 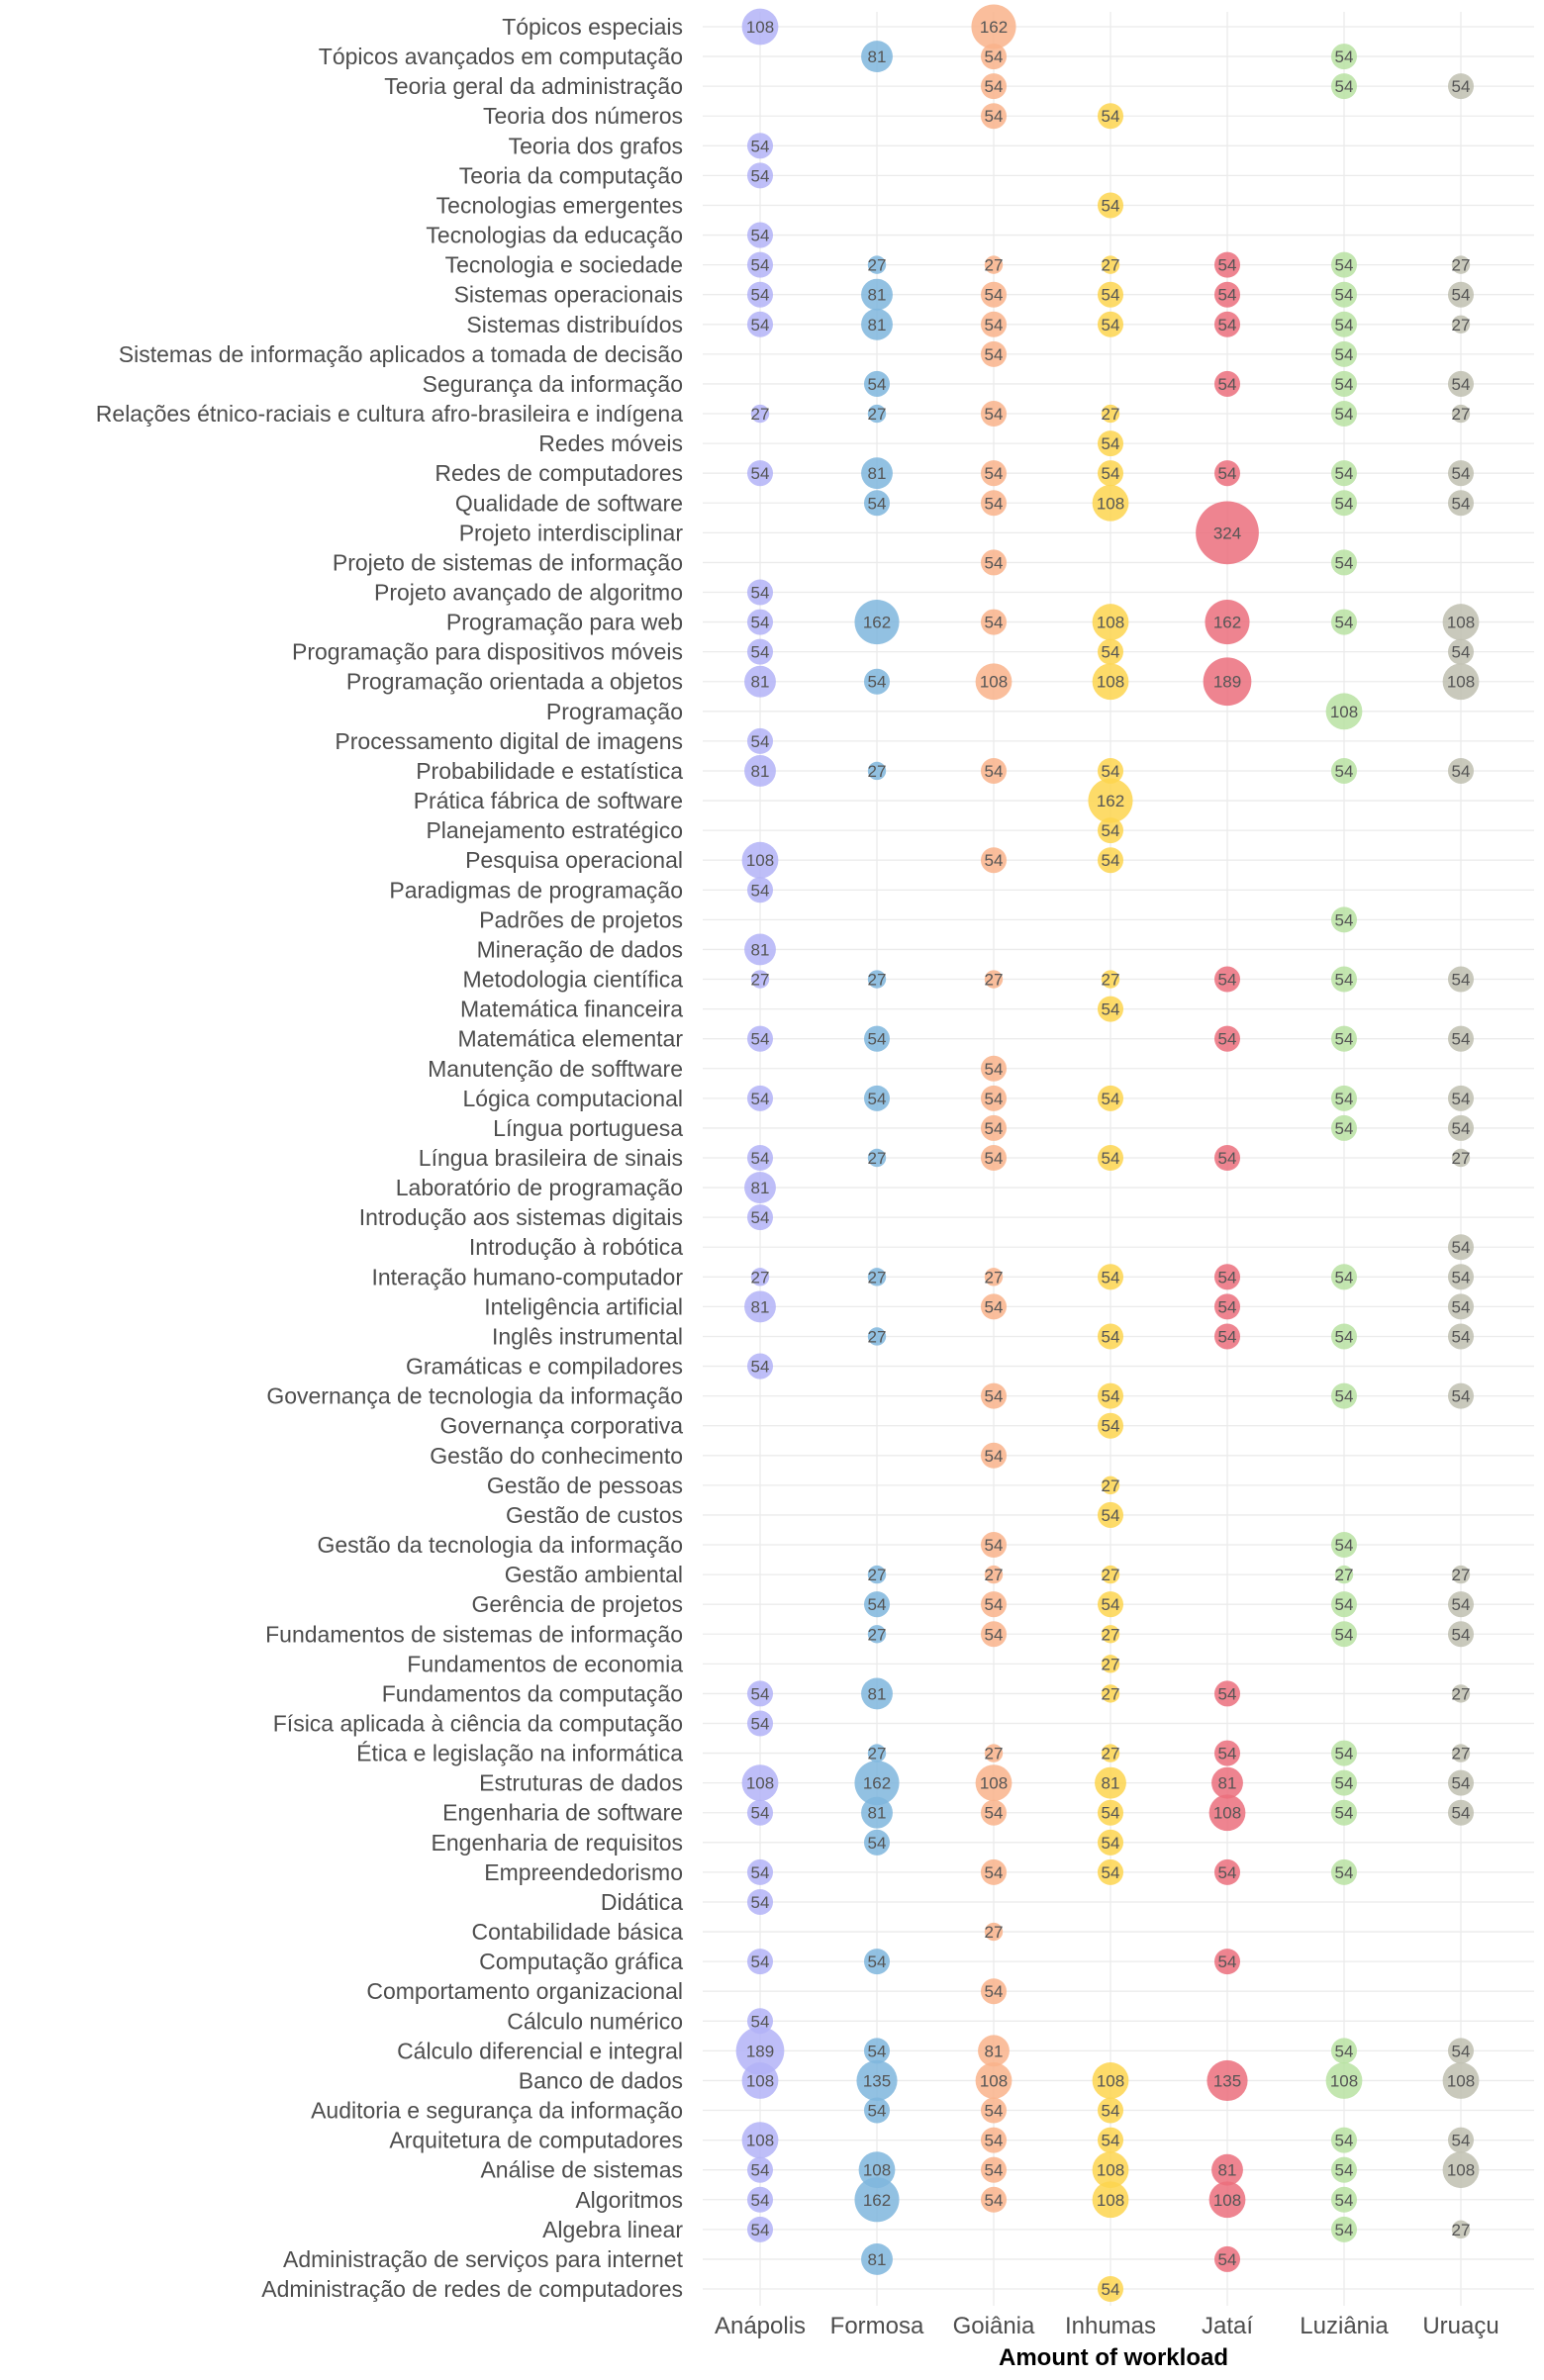 I want to click on y-tick-label: Programação para dispositivos móveis, so click(x=488, y=652).